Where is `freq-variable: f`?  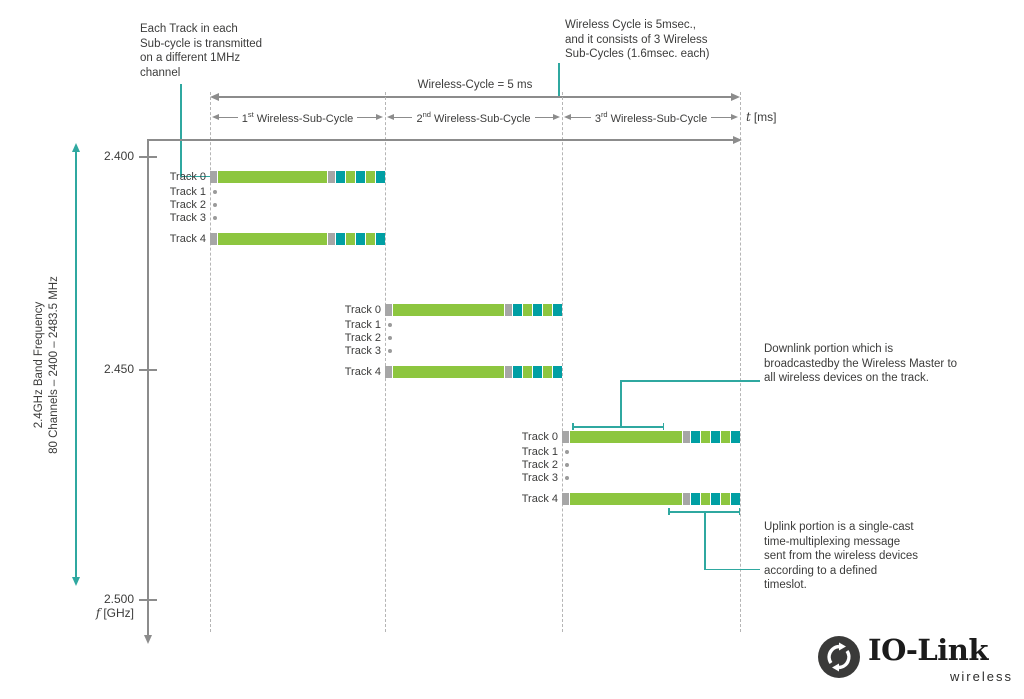
freq-variable: f is located at coordinates (98, 613).